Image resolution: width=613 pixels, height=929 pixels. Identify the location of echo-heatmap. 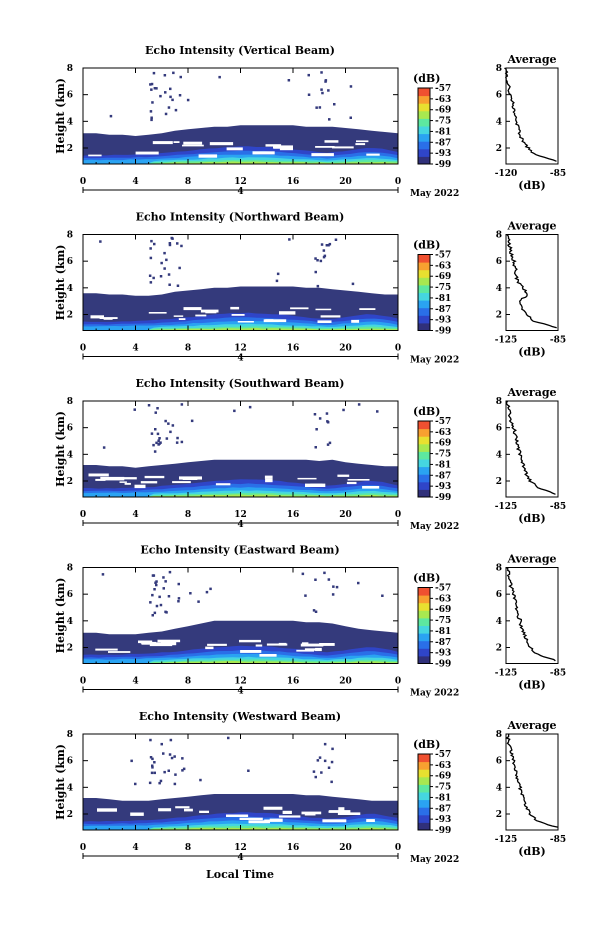
(240, 283).